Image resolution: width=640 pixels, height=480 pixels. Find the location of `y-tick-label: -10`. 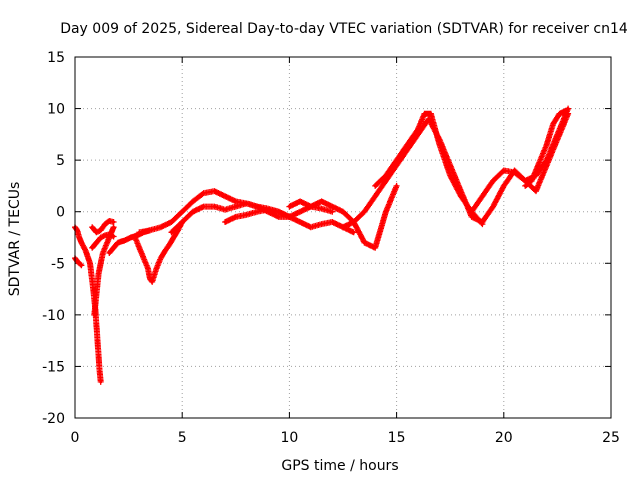

y-tick-label: -10 is located at coordinates (53, 316).